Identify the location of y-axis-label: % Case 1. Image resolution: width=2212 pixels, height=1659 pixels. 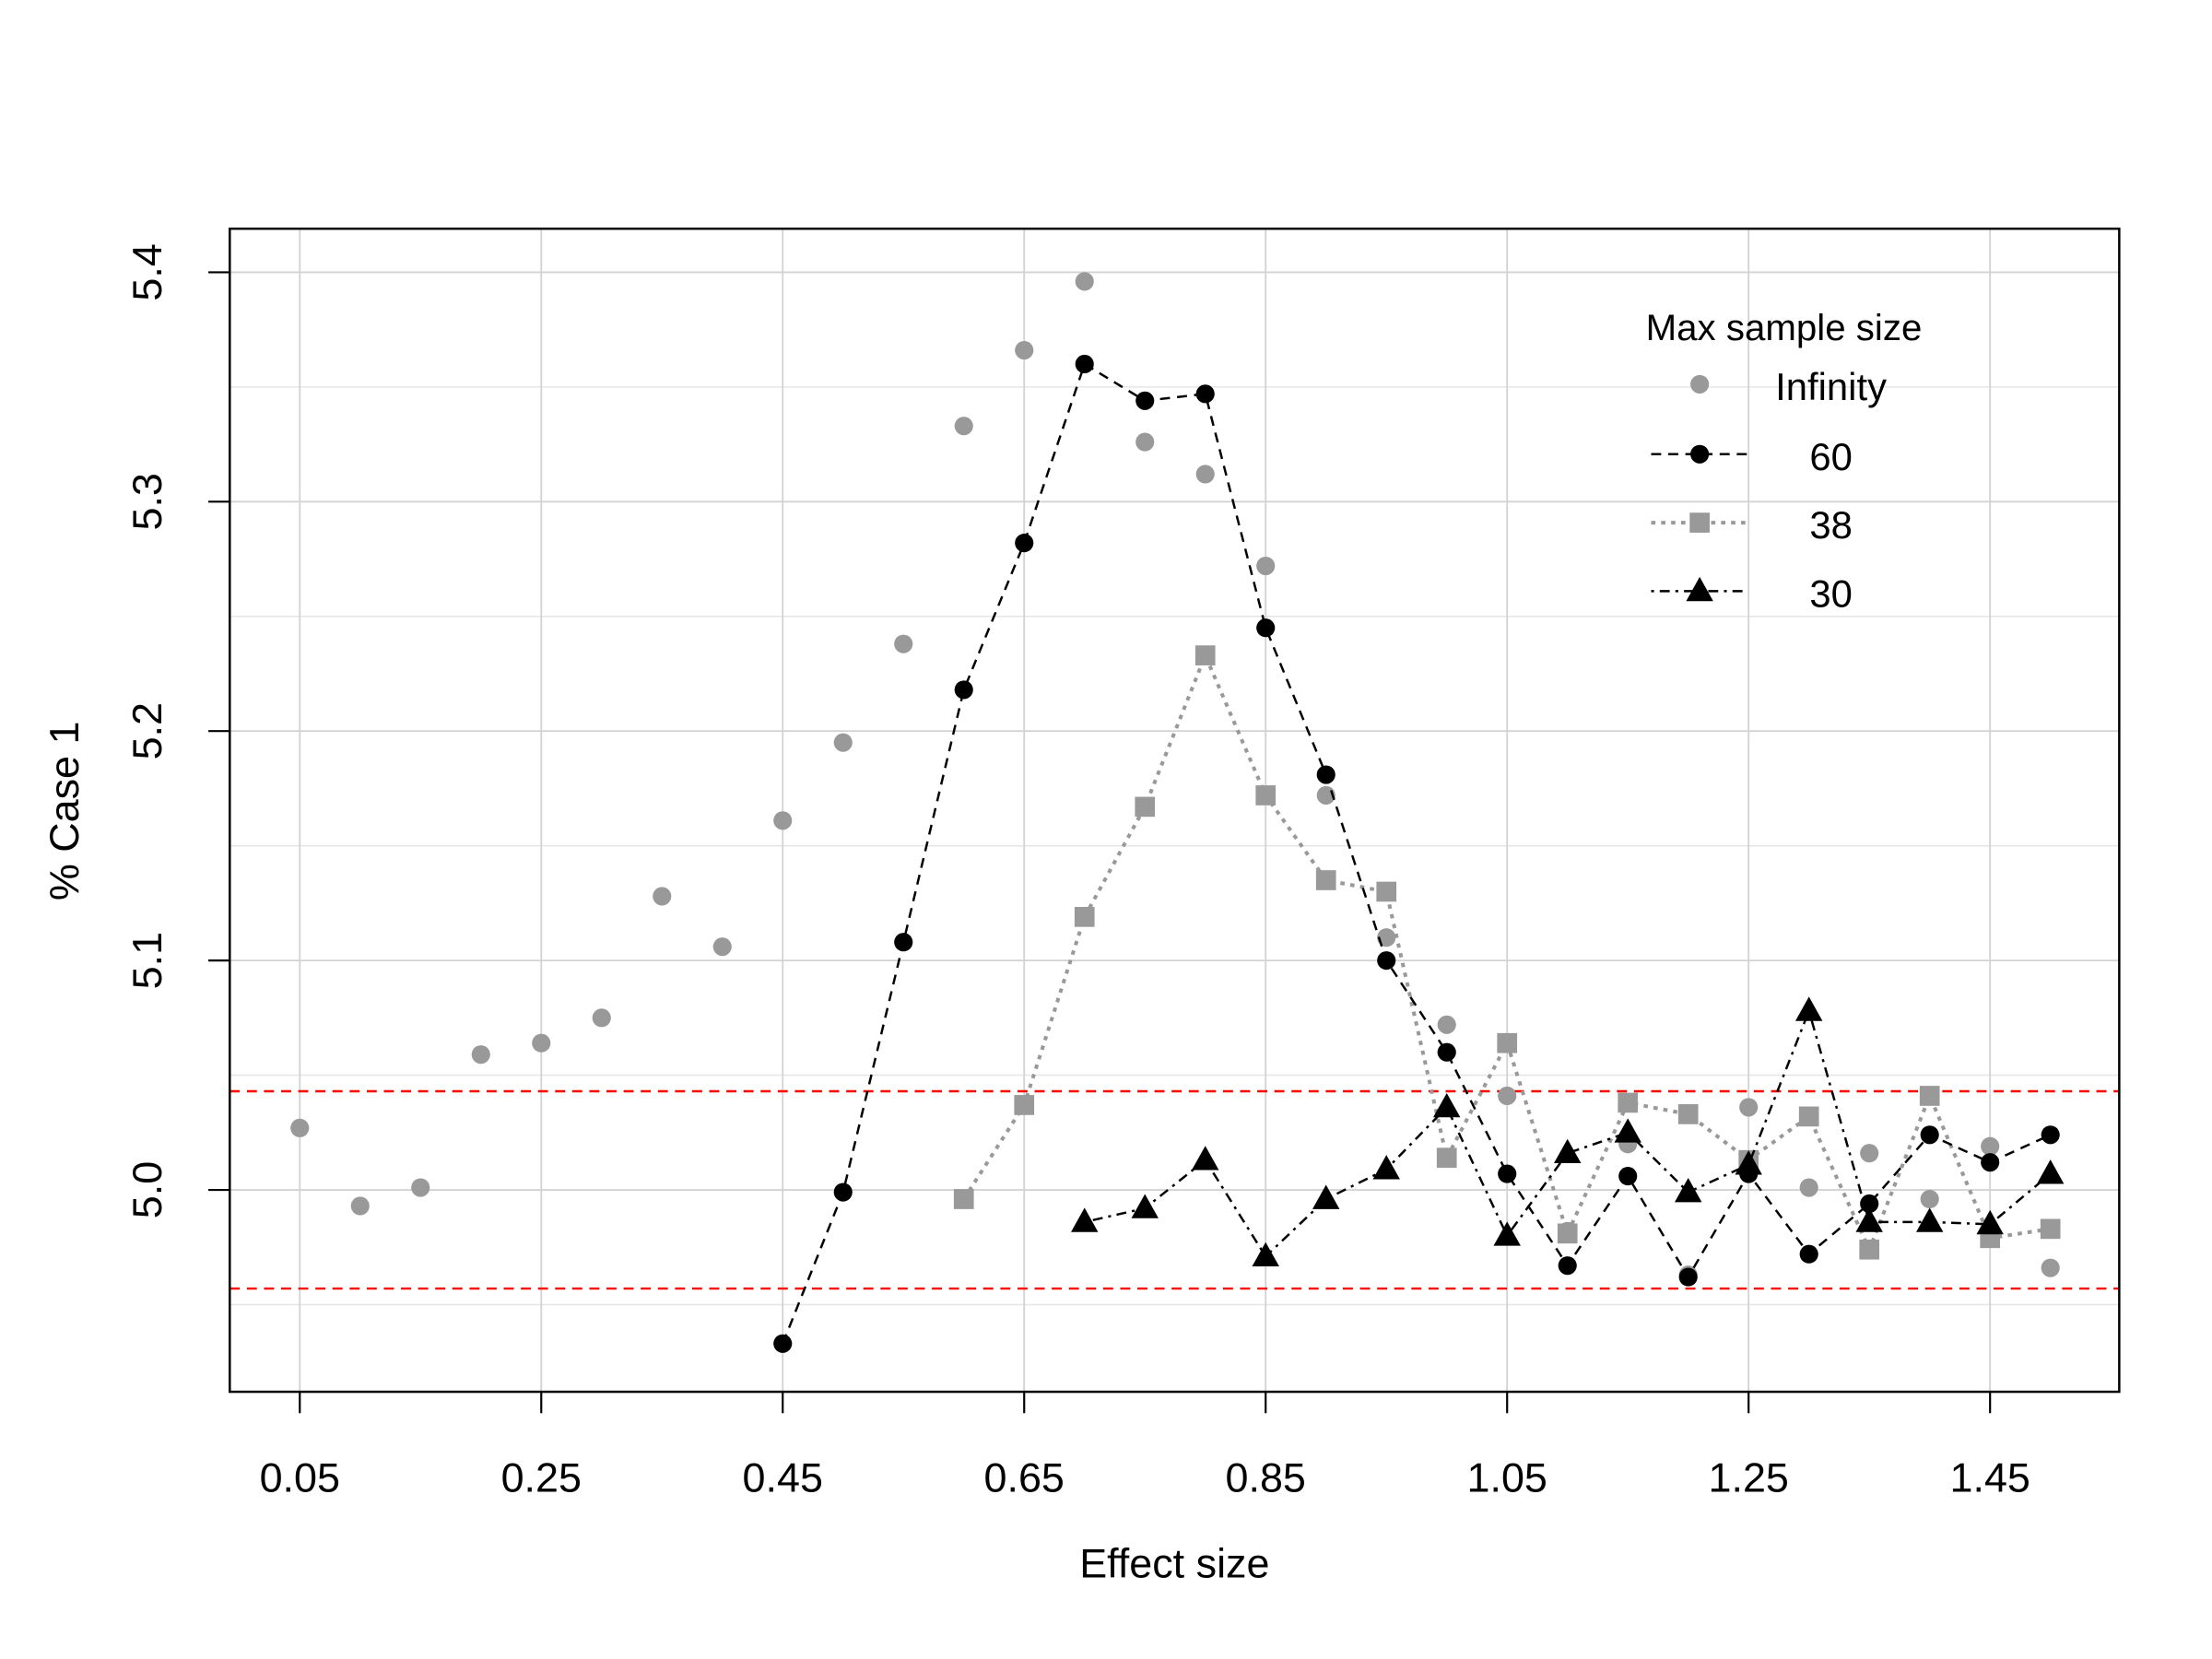
(64, 811).